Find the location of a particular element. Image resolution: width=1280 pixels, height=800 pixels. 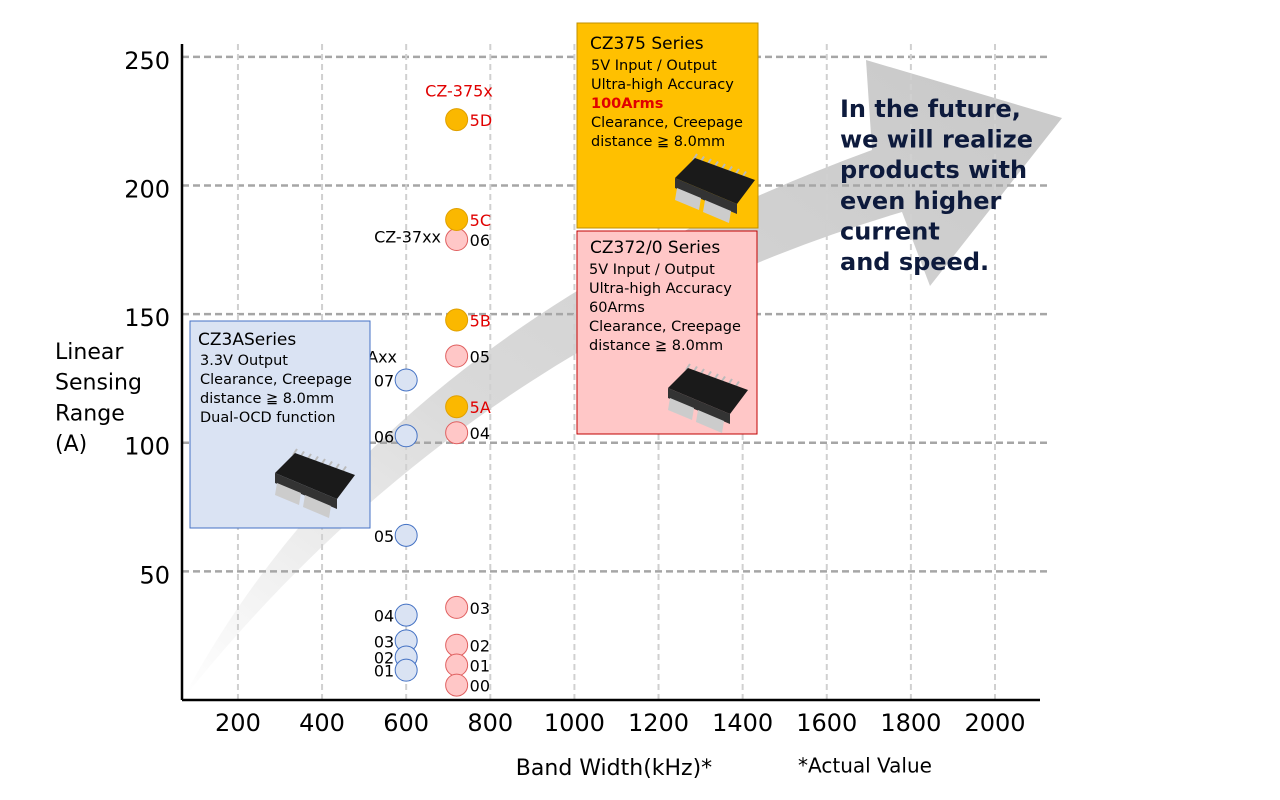

y-tick-label: 100 is located at coordinates (147, 447).